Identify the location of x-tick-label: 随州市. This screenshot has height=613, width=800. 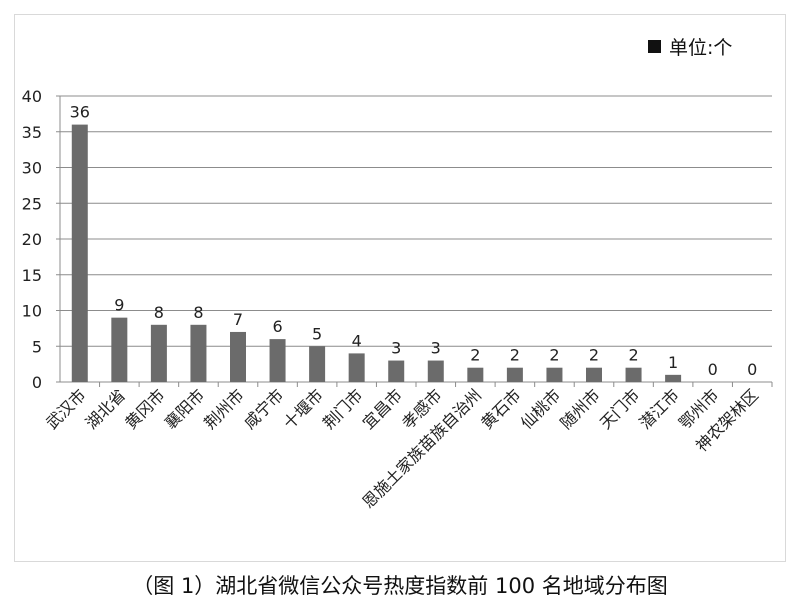
(579, 408).